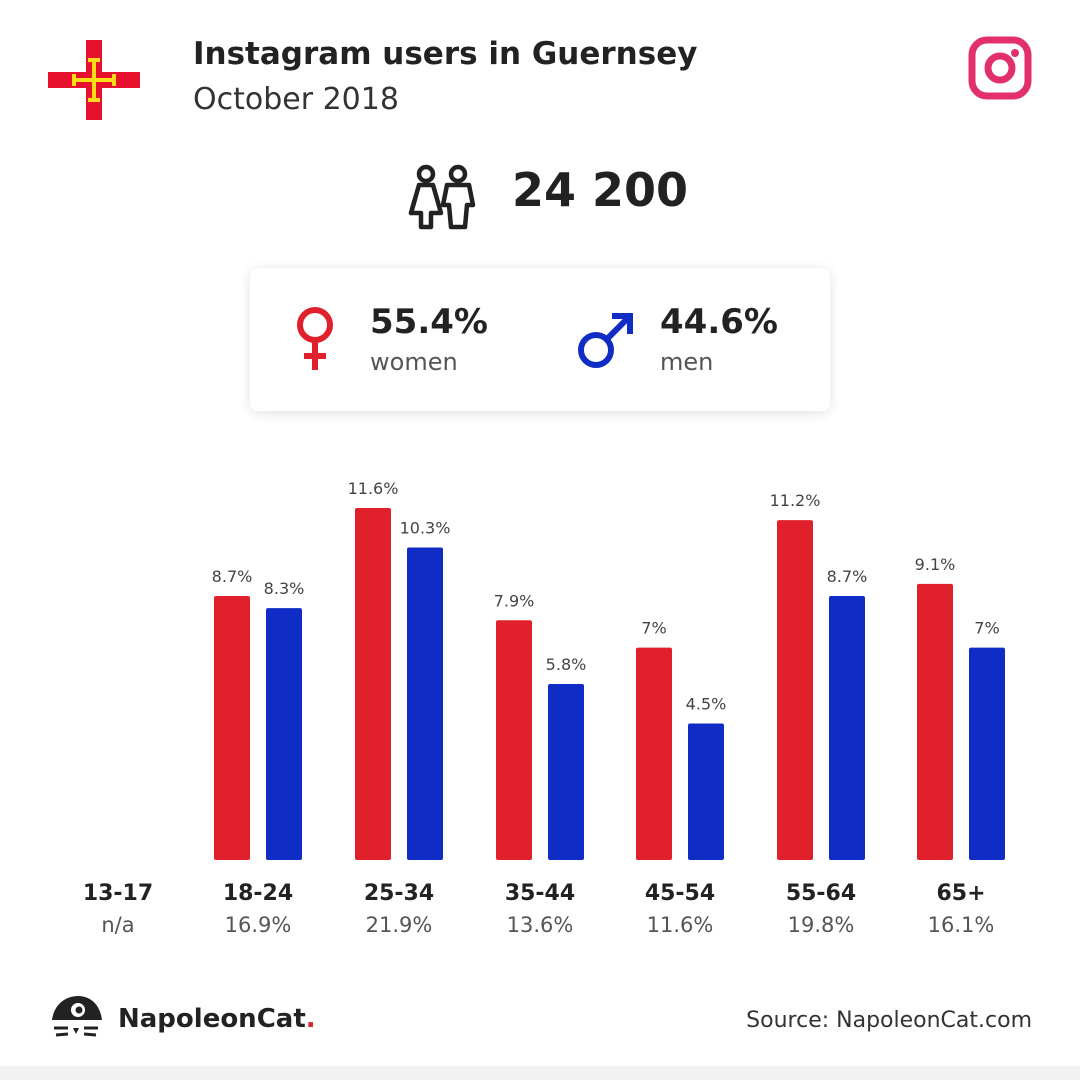 The width and height of the screenshot is (1080, 1080). I want to click on brand-name-text: NapoleonCat, so click(212, 1019).